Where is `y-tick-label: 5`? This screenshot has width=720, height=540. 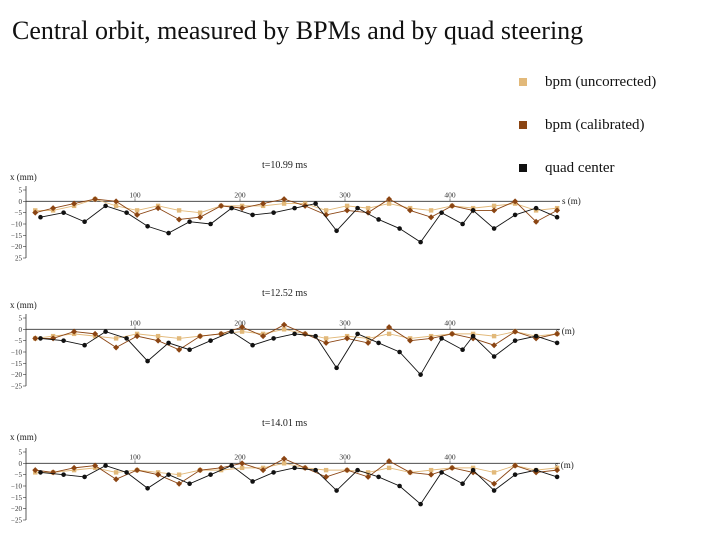 y-tick-label: 5 is located at coordinates (21, 191).